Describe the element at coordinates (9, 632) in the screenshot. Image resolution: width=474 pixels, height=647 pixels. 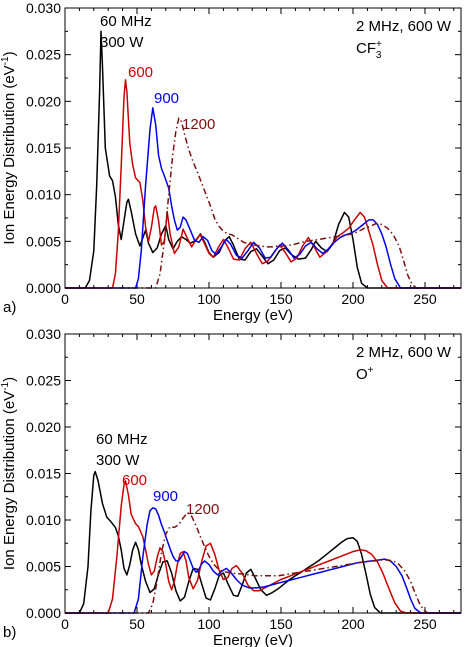
I see `panel-label: b)` at that location.